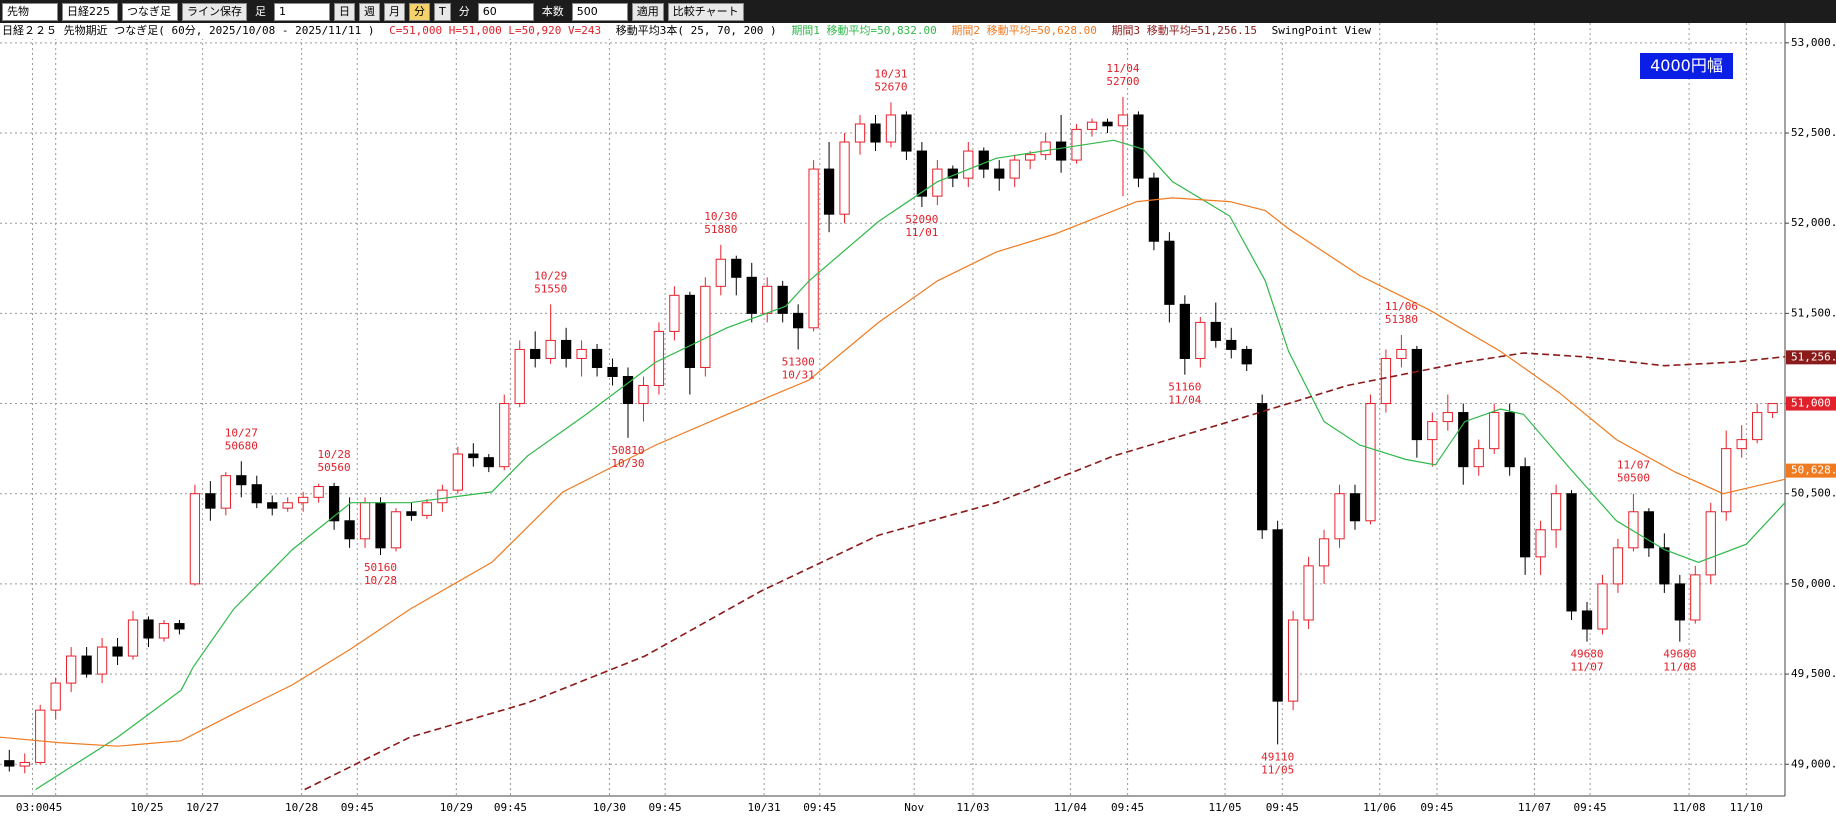  What do you see at coordinates (1122, 81) in the screenshot?
I see `swing-price: 52700` at bounding box center [1122, 81].